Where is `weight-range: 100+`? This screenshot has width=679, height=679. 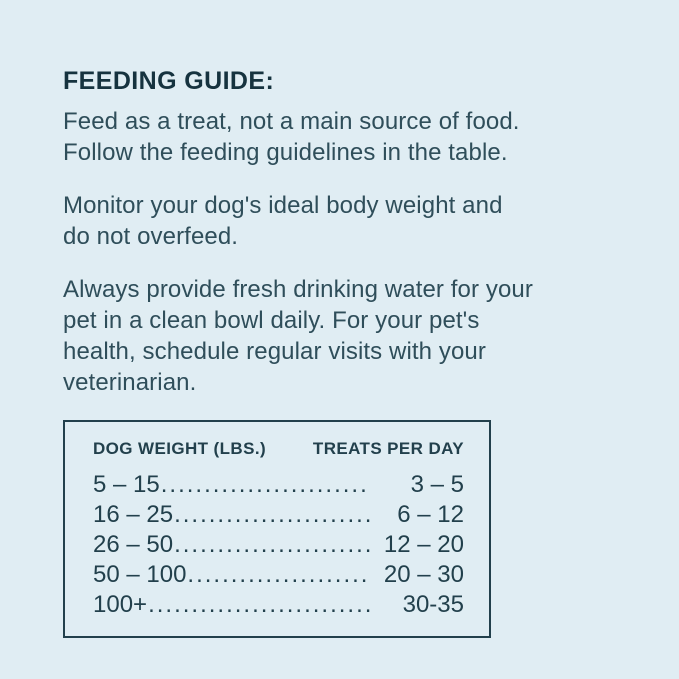 weight-range: 100+ is located at coordinates (120, 604).